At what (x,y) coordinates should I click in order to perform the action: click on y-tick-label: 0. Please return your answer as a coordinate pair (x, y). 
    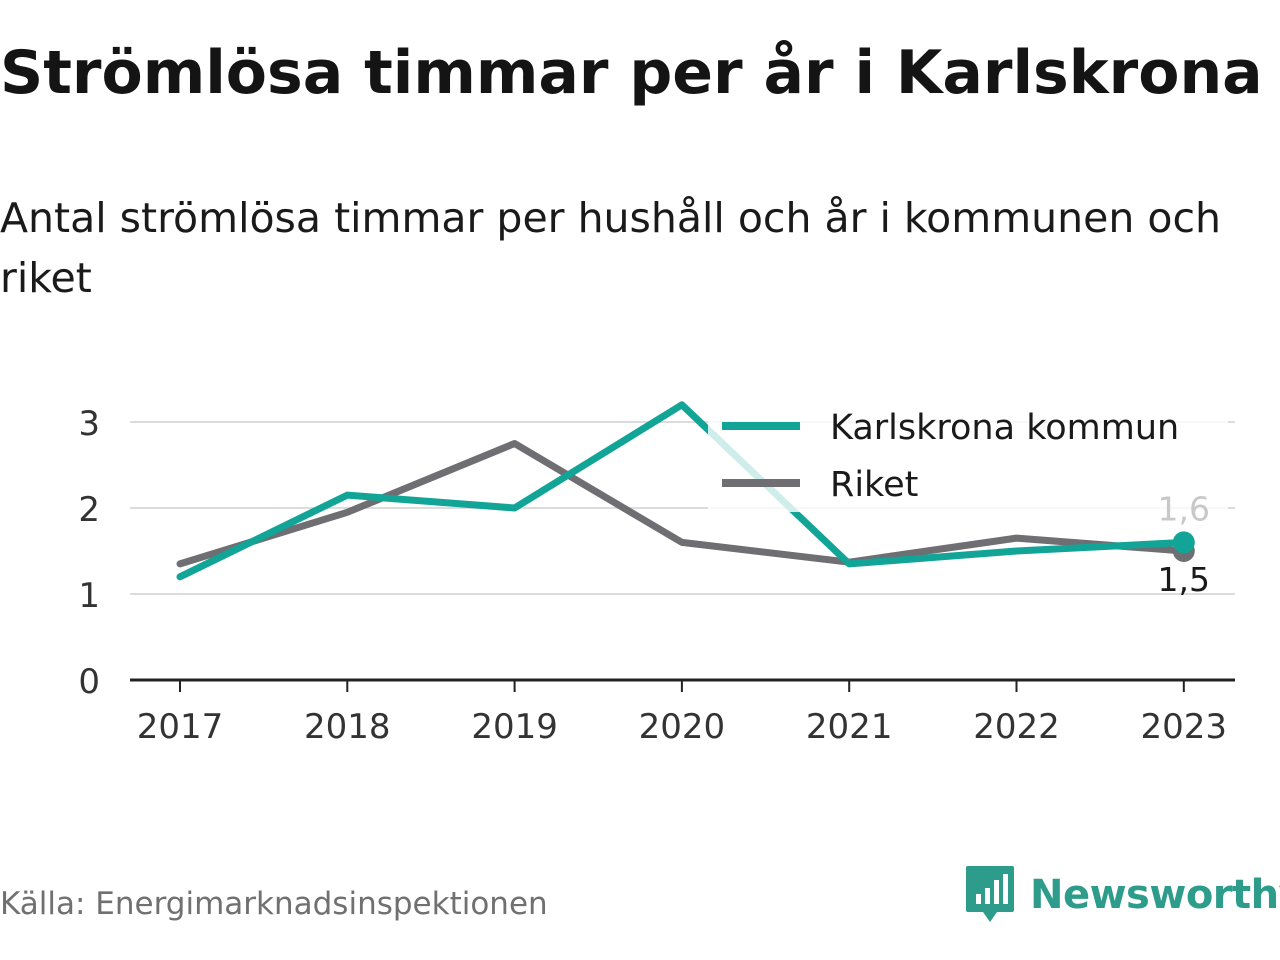
    Looking at the image, I should click on (89, 682).